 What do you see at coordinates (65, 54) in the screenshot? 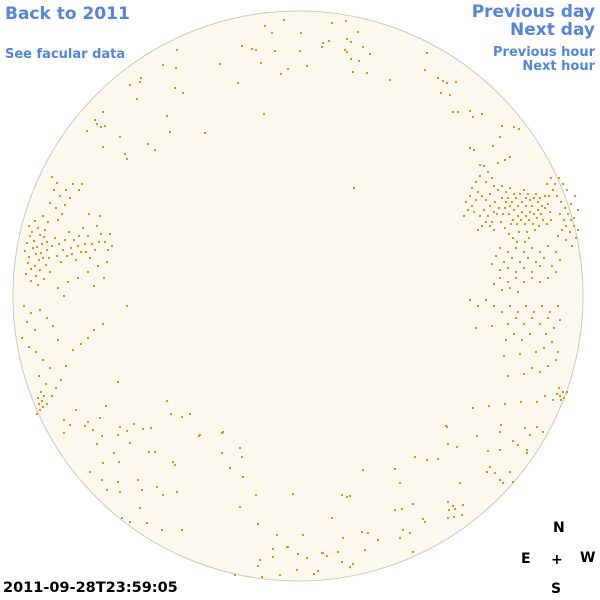
I see `see-facular-data-link: See facular data` at bounding box center [65, 54].